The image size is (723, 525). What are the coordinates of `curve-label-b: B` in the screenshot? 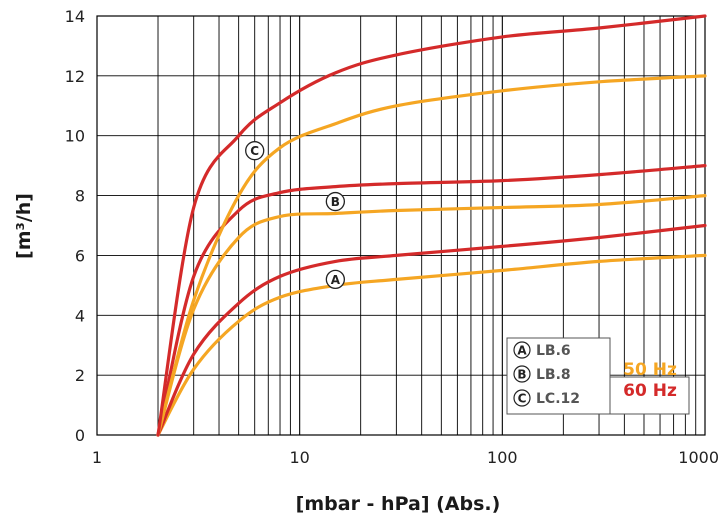 It's located at (335, 202).